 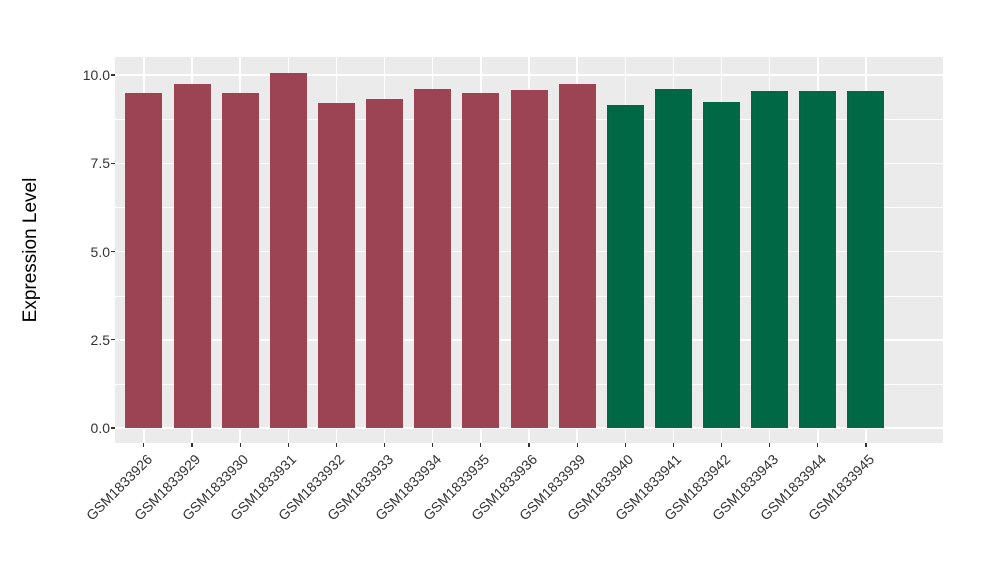 I want to click on bar-GSM1833933, so click(x=385, y=263).